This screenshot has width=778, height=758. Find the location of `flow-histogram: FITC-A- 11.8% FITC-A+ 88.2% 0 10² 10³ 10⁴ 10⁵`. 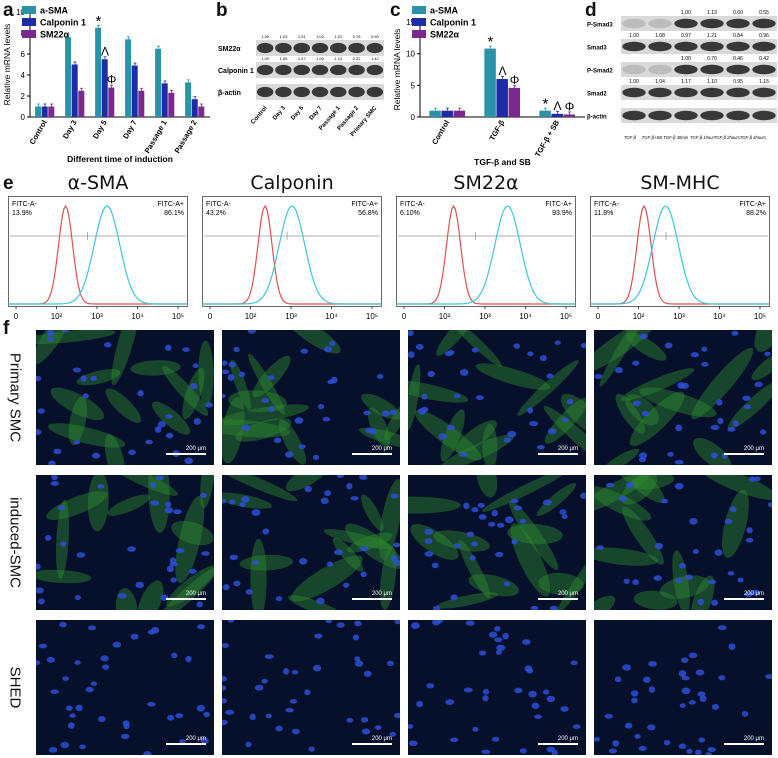

flow-histogram: FITC-A- 11.8% FITC-A+ 88.2% 0 10² 10³ 10⁴ 10⁵ is located at coordinates (680, 258).